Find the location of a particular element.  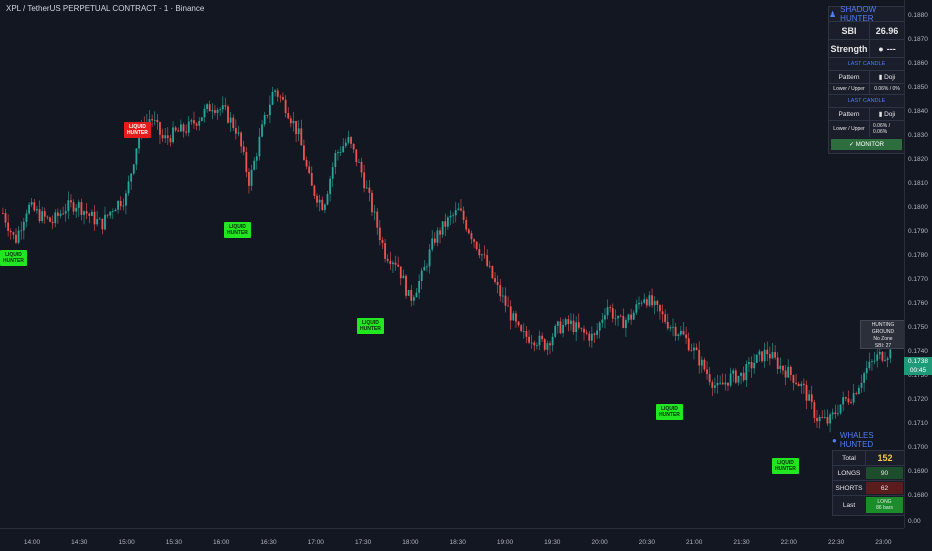

pattern-value: ▮ Doji is located at coordinates (886, 77).